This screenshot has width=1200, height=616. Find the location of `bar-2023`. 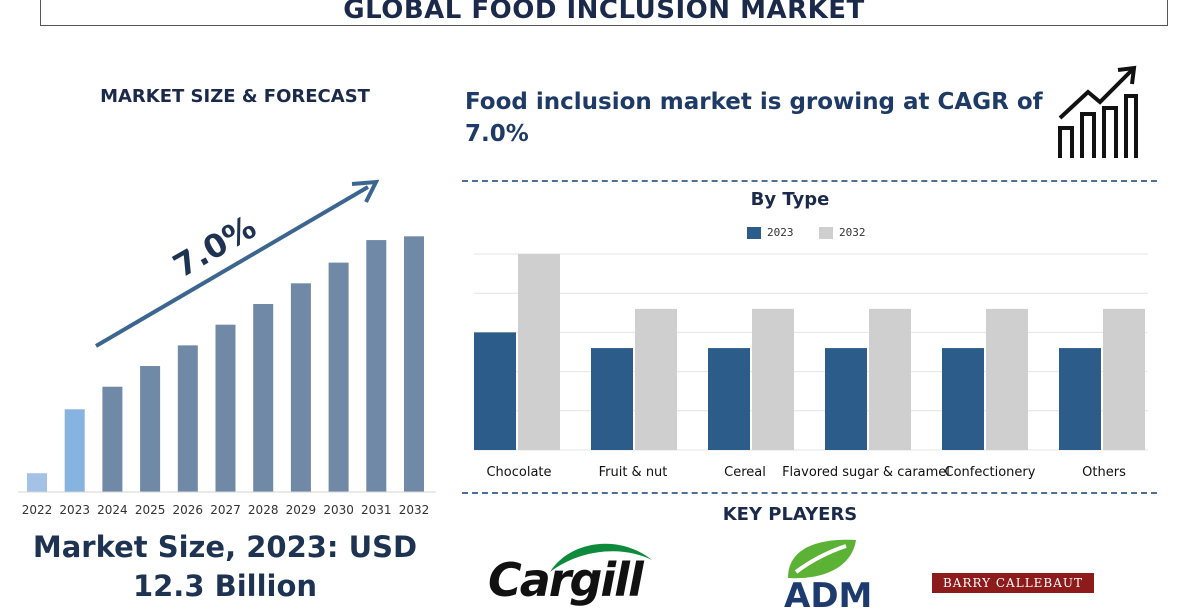

bar-2023 is located at coordinates (74, 450).